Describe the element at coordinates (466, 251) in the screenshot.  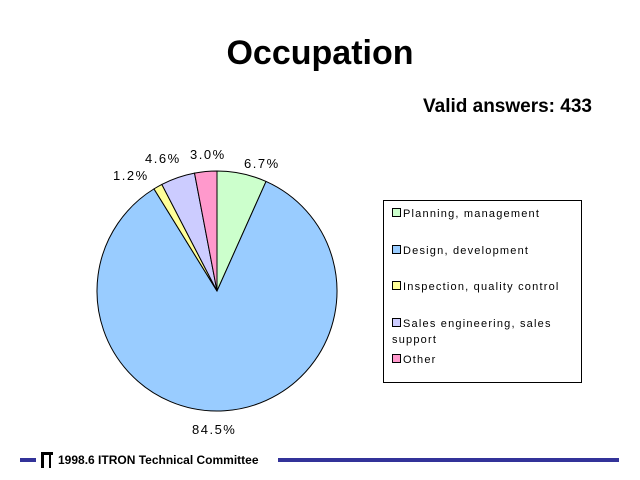
I see `legend-label: Design, development` at that location.